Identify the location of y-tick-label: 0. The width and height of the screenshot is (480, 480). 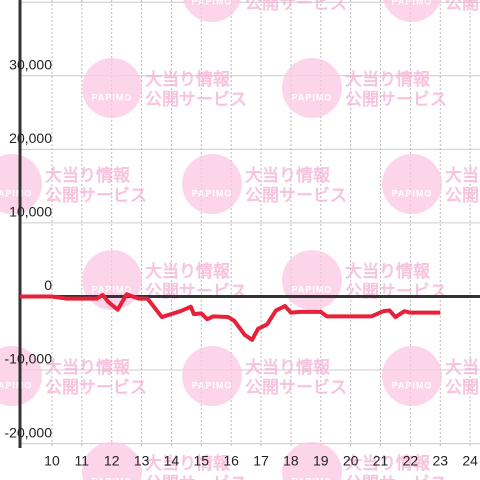
(48, 285).